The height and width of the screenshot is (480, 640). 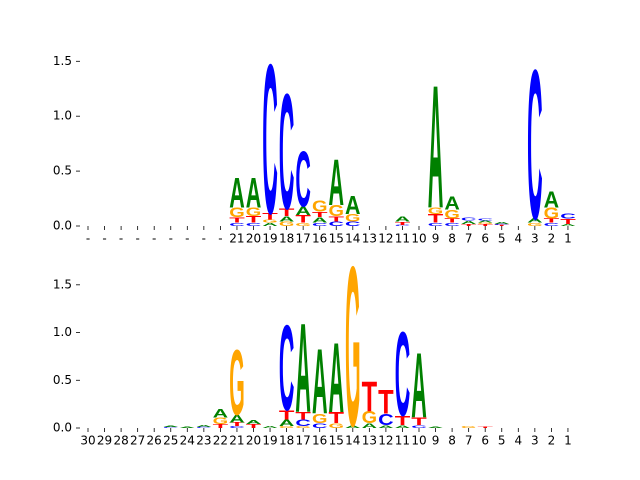 What do you see at coordinates (236, 441) in the screenshot?
I see `x-tick-label: 21` at bounding box center [236, 441].